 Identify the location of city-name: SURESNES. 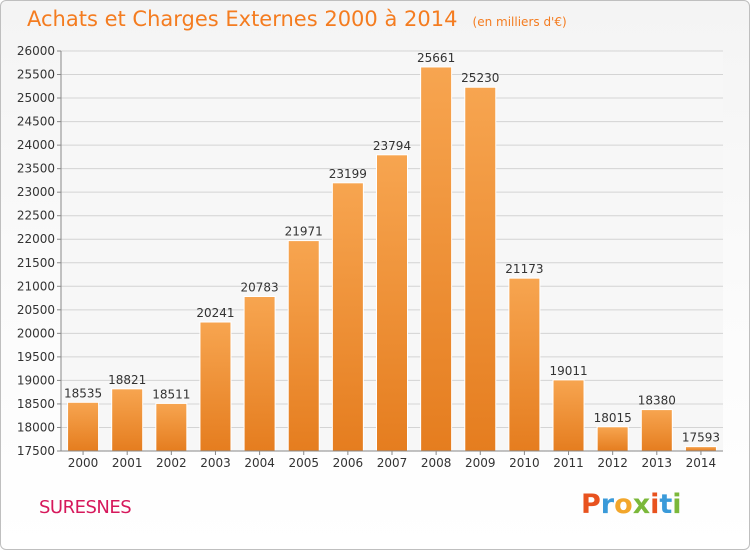
(85, 507).